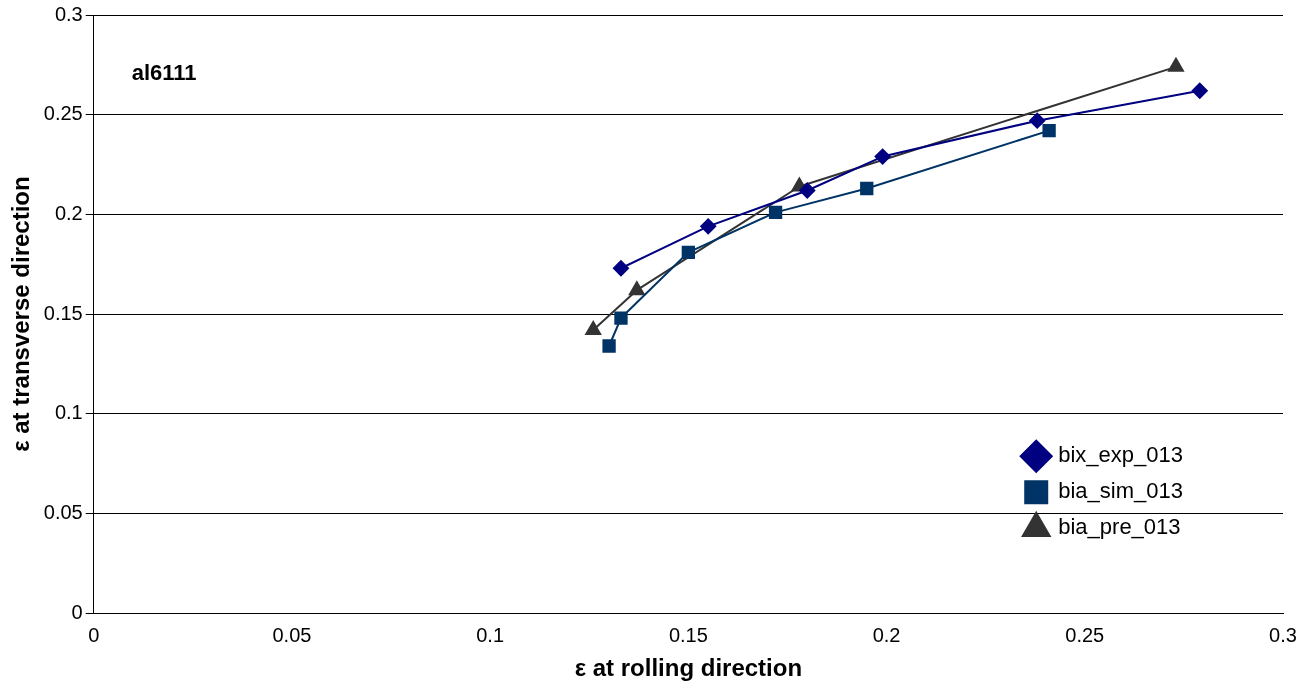 The image size is (1311, 692). Describe the element at coordinates (68, 212) in the screenshot. I see `y-tick-label: 0.2` at that location.